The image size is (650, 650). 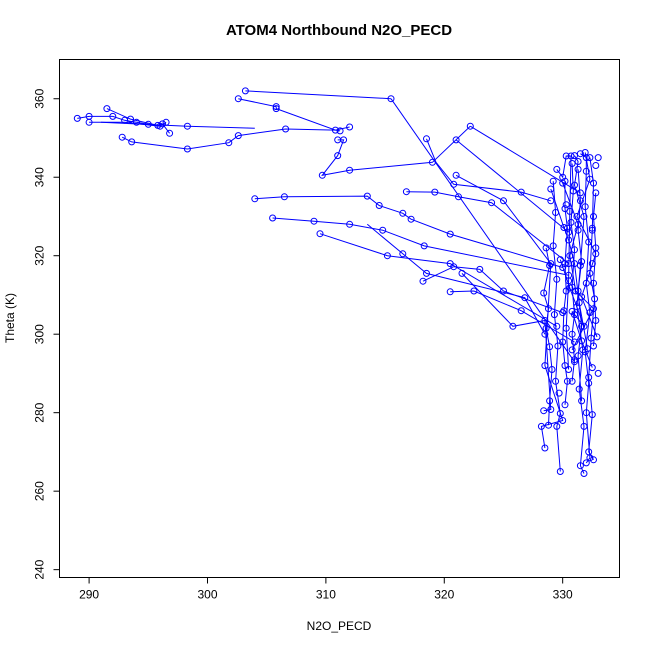 What do you see at coordinates (40, 177) in the screenshot?
I see `y-tick-label-340: 340` at bounding box center [40, 177].